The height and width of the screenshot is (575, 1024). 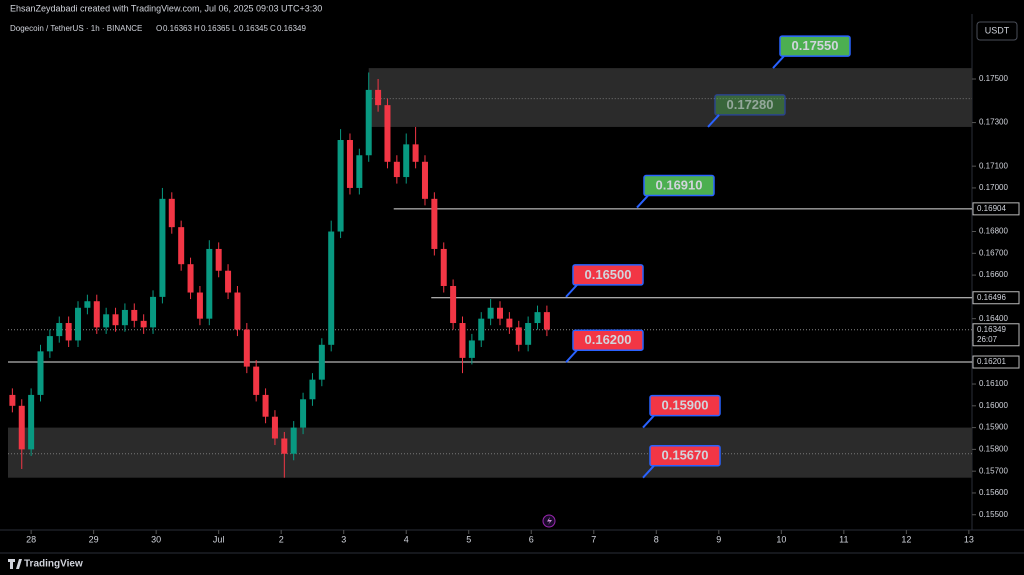 I want to click on last-price-box, so click(x=996, y=335).